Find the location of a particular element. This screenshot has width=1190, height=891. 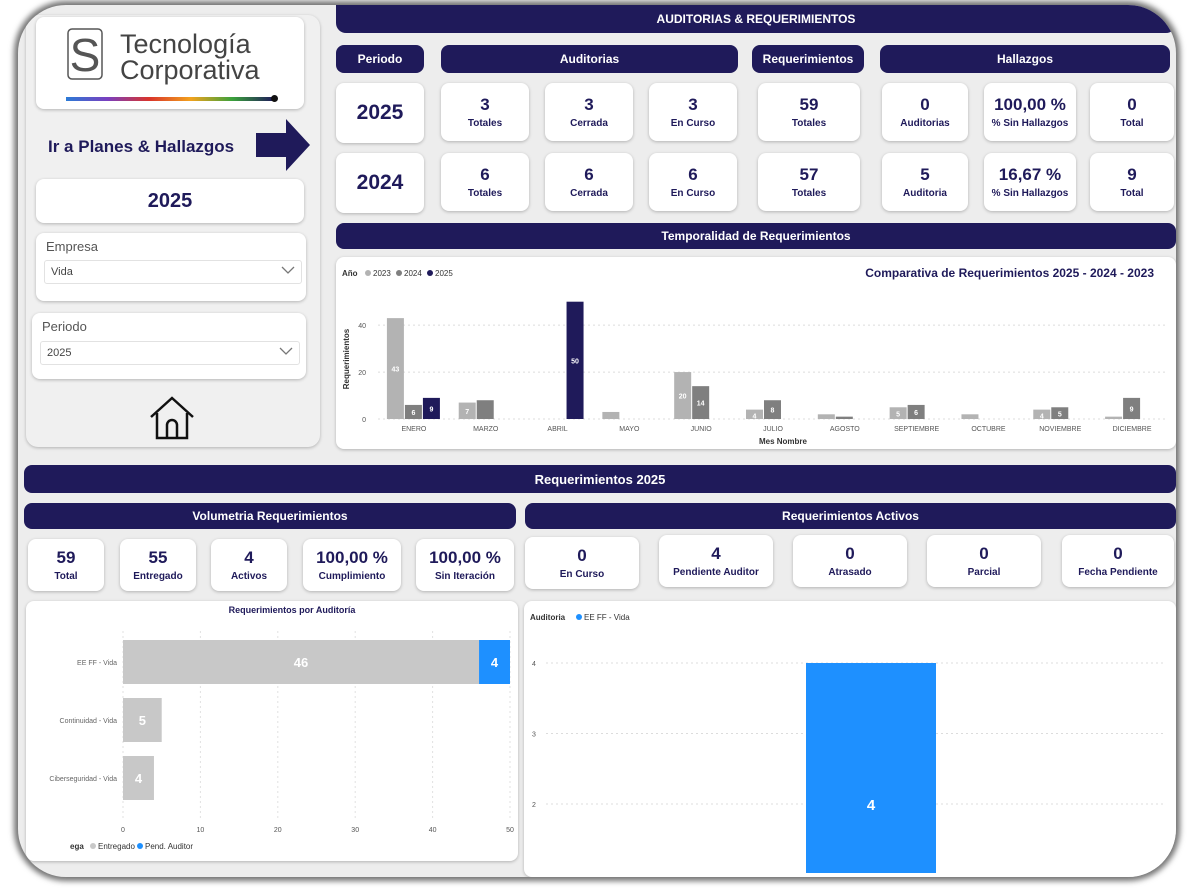

bar-EE FF - Vida is located at coordinates (871, 768).